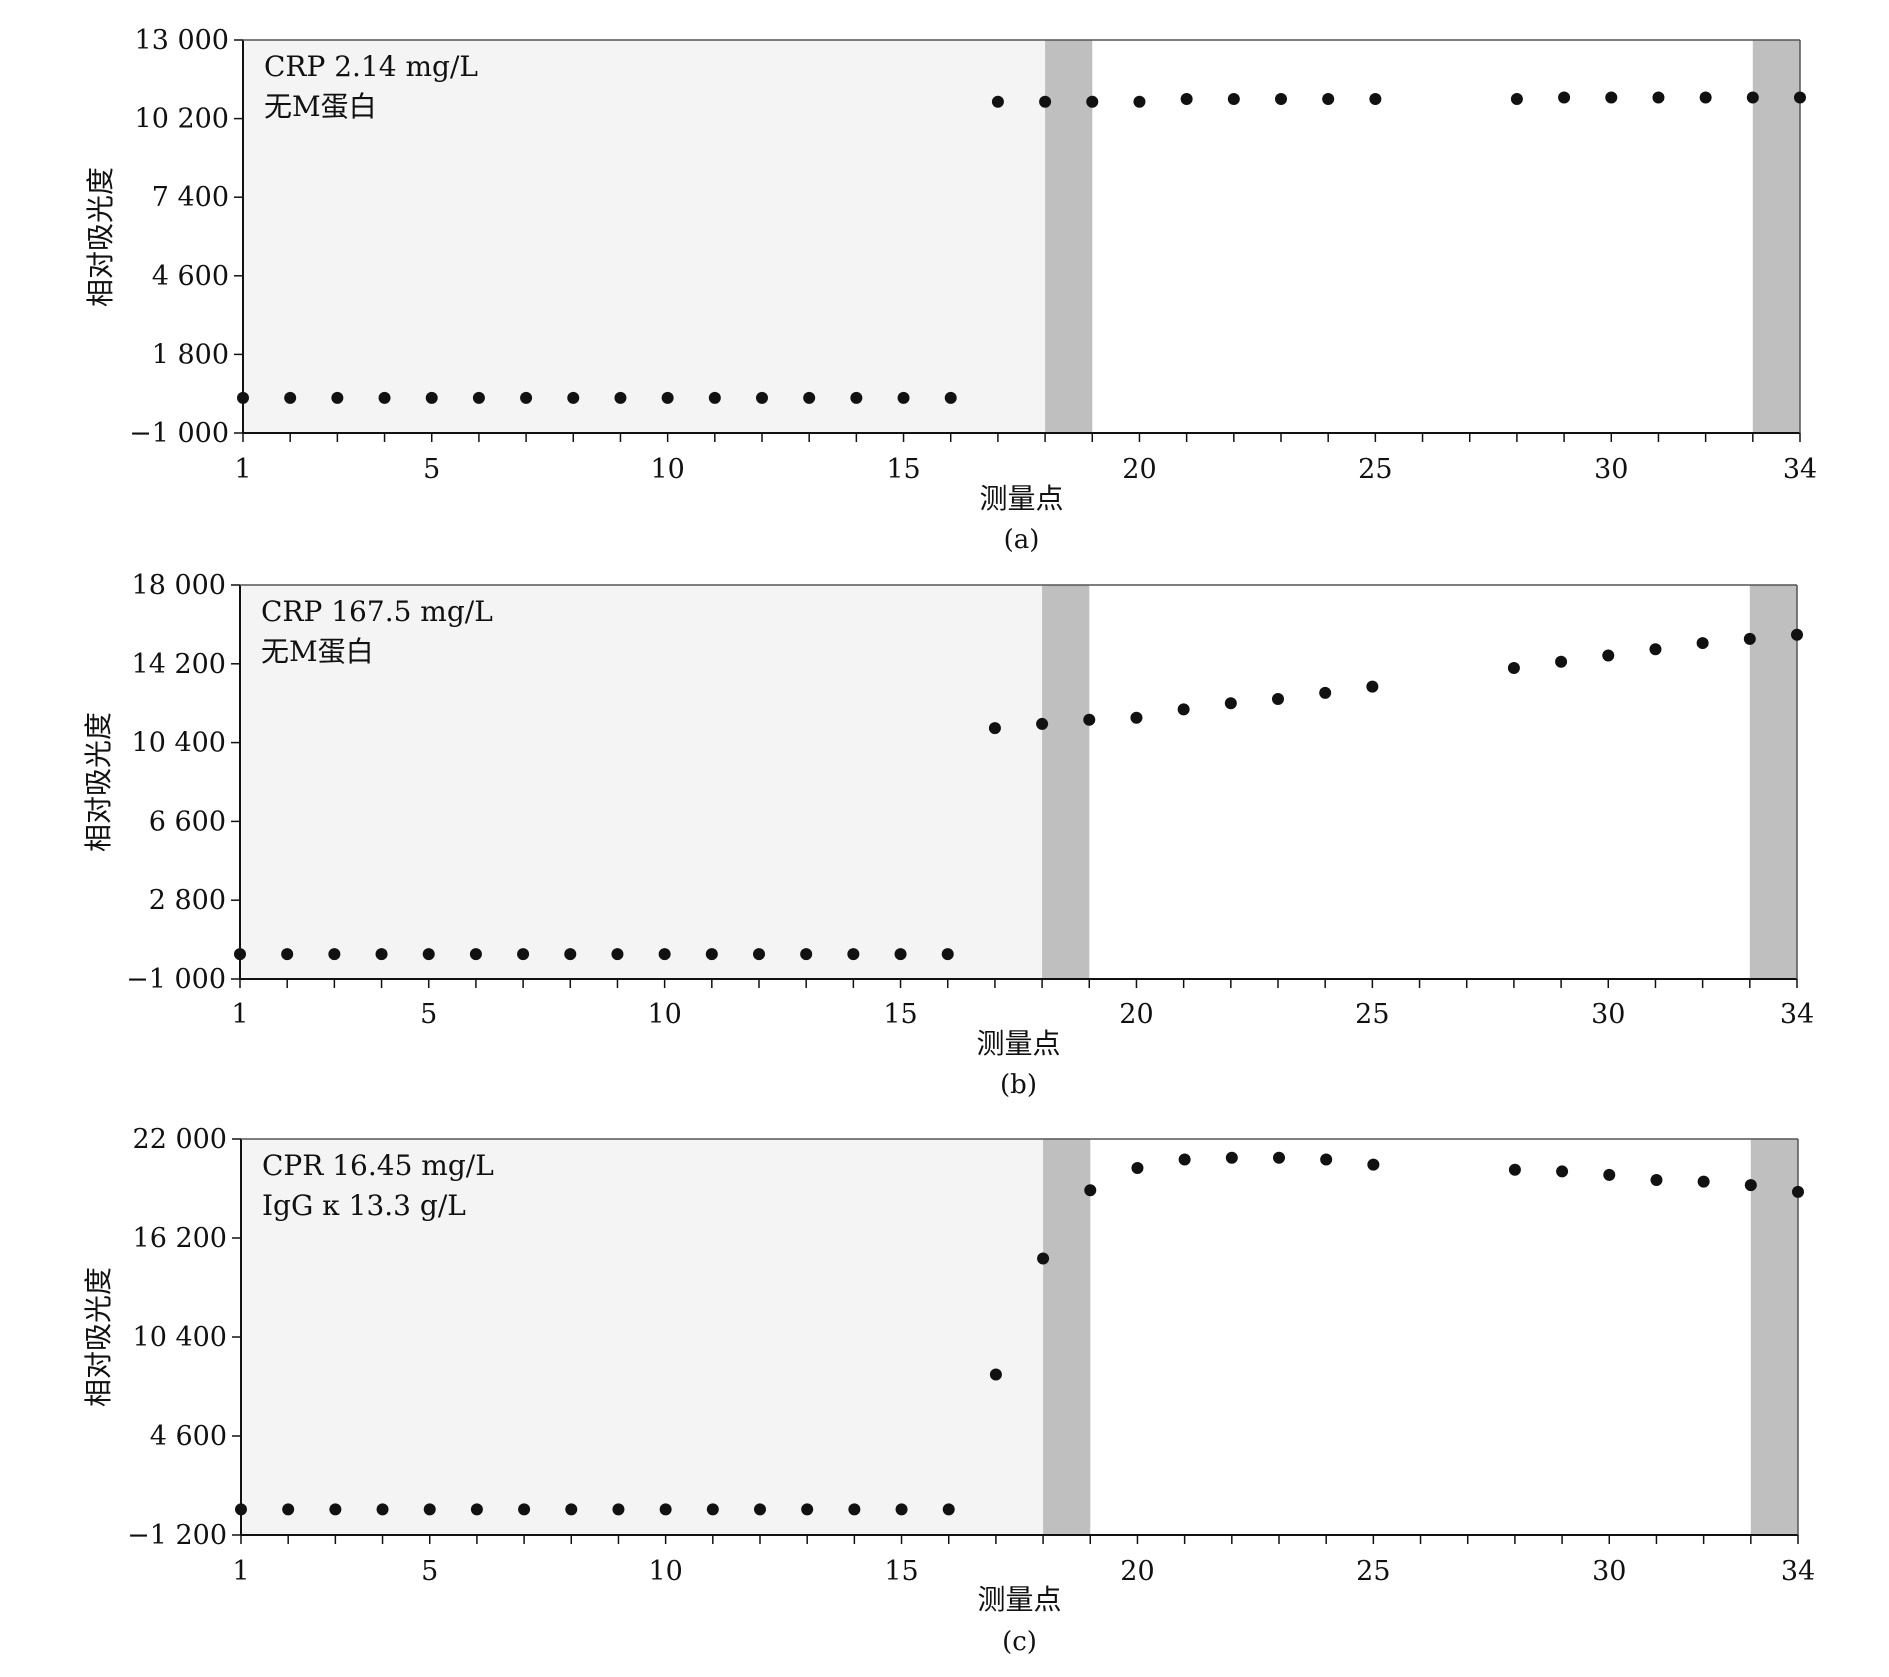 Image resolution: width=1889 pixels, height=1677 pixels. What do you see at coordinates (1022, 540) in the screenshot?
I see `panel-label: (a)` at bounding box center [1022, 540].